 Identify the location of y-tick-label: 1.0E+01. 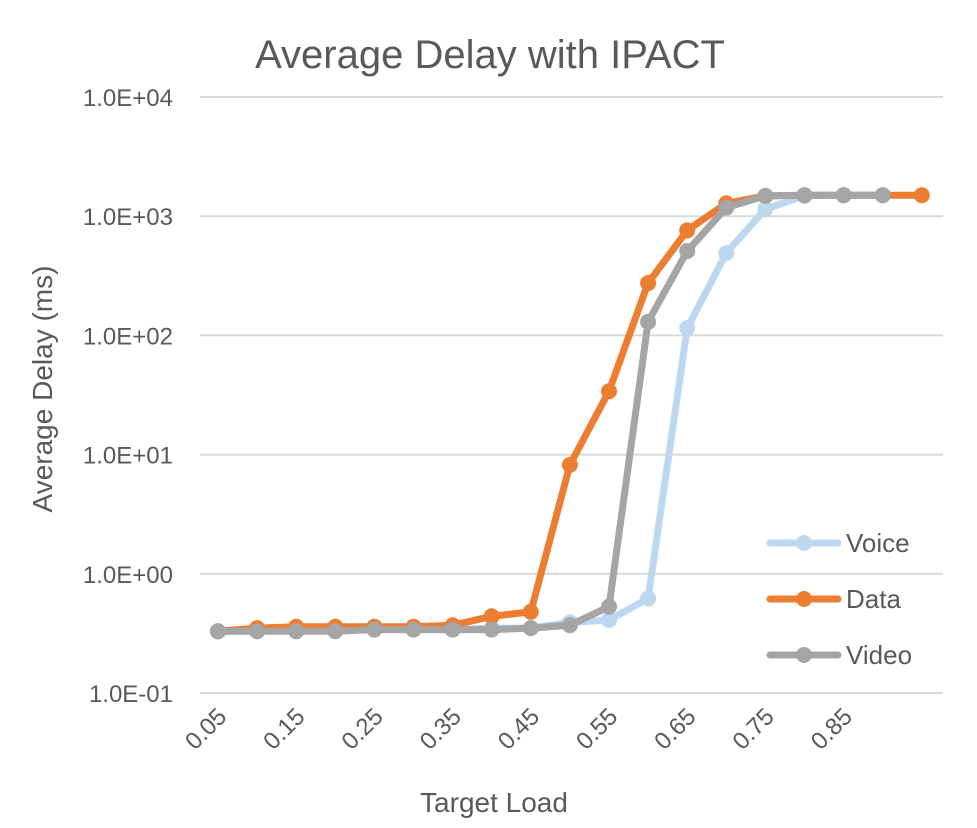
(128, 456).